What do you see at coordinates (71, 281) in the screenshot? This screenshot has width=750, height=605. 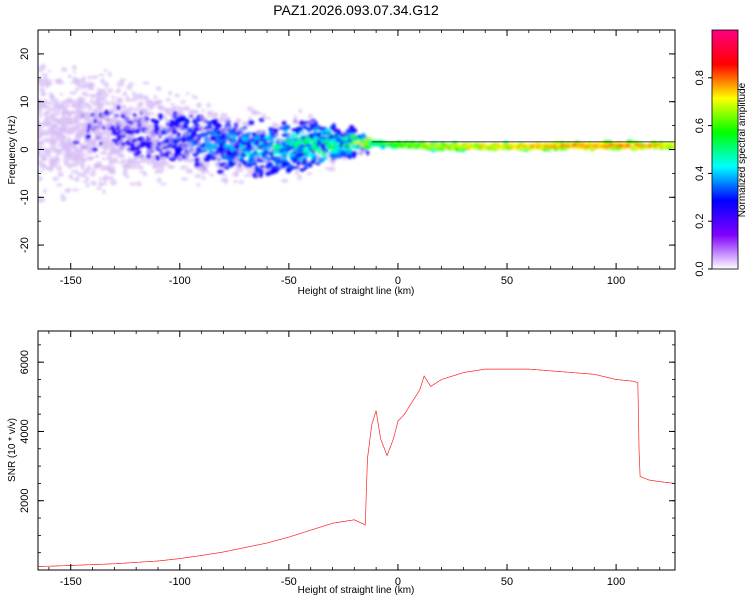 I see `x-tick-label: -150` at bounding box center [71, 281].